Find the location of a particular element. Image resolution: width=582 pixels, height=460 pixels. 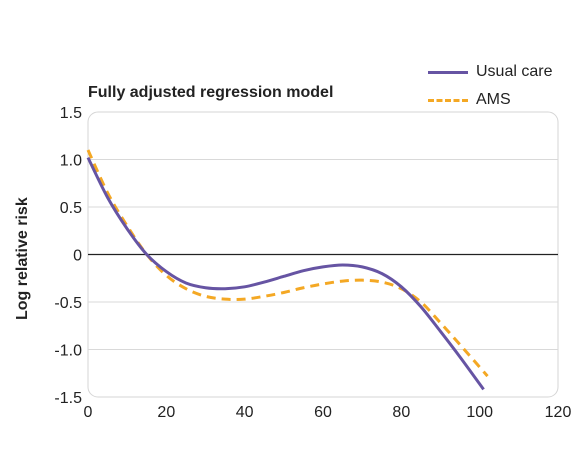

y-tick-label: 1.5 is located at coordinates (71, 113).